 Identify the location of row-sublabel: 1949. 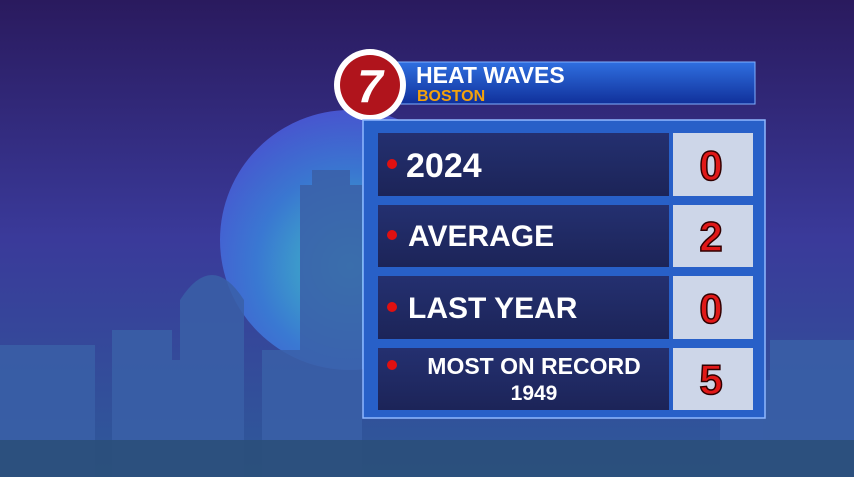
(534, 393).